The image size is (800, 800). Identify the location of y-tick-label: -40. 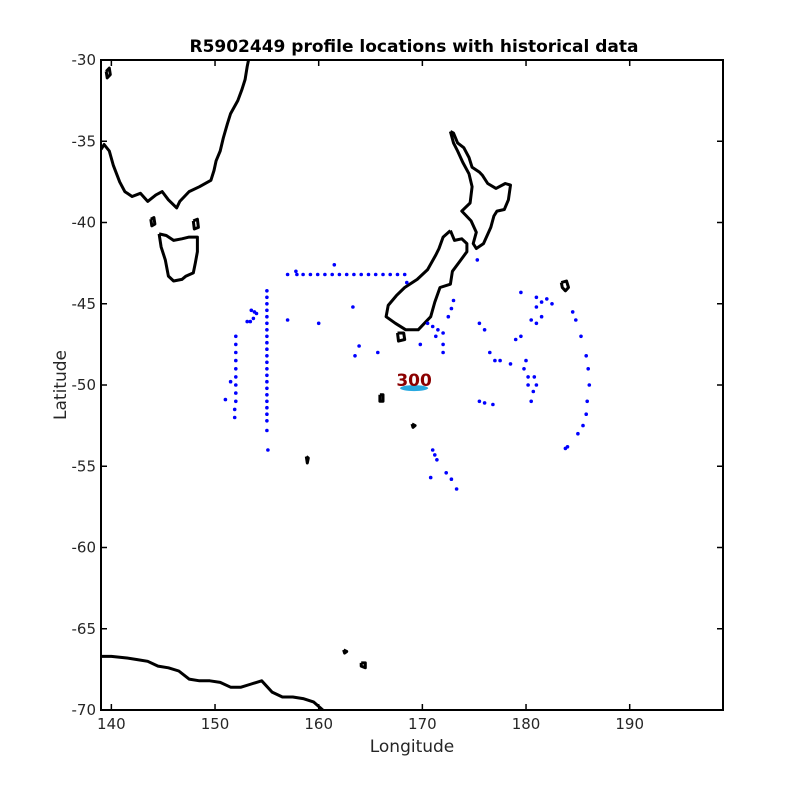
(84, 223).